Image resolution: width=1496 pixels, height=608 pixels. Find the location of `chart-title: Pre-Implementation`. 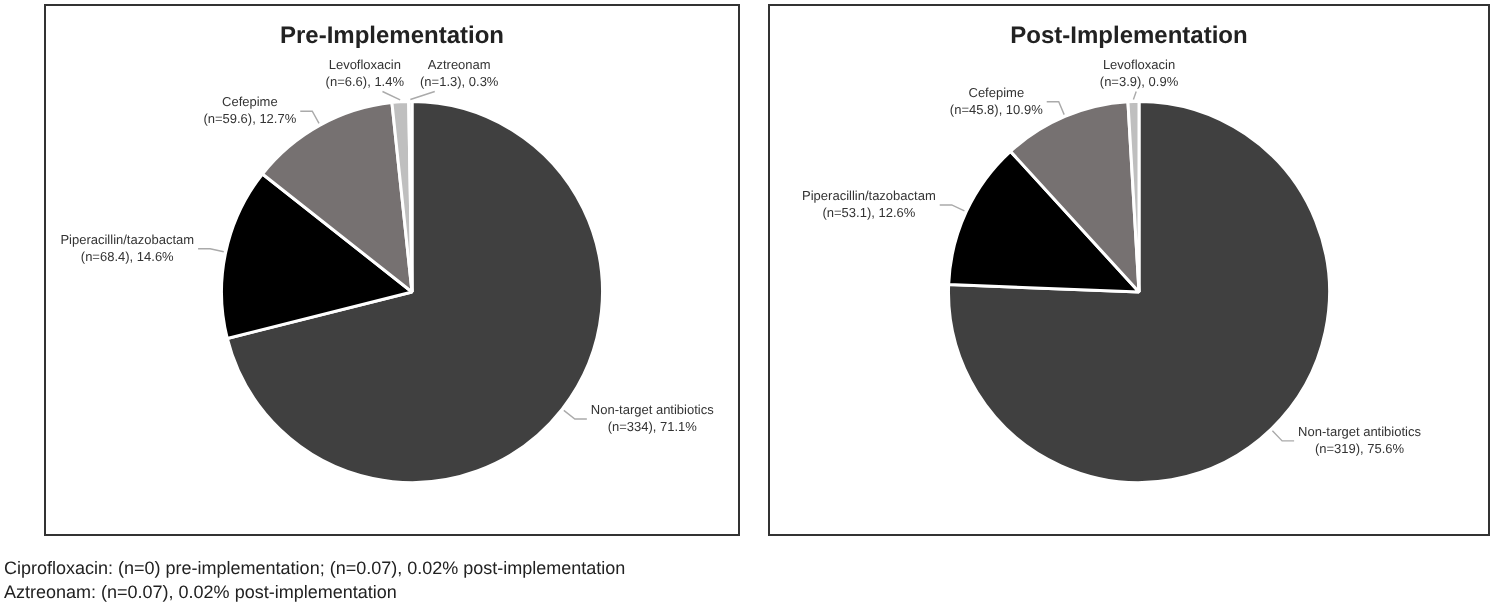

chart-title: Pre-Implementation is located at coordinates (392, 34).